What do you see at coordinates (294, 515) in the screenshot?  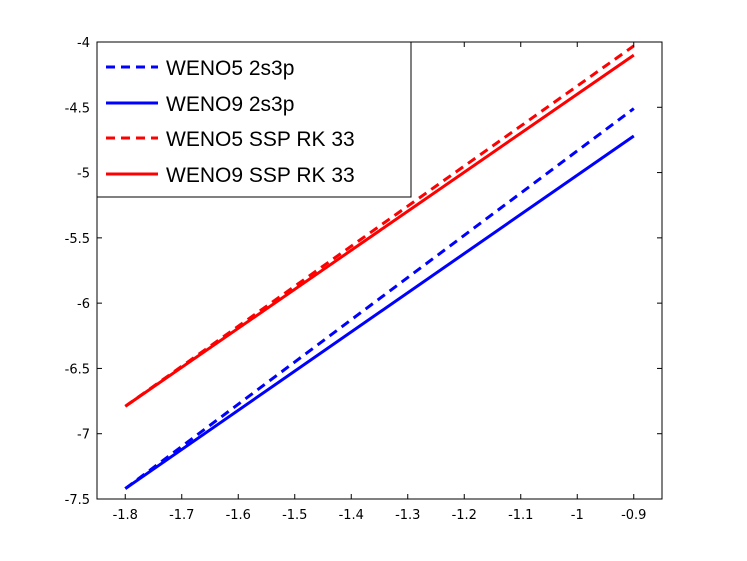 I see `x-tick-label: -1.5` at bounding box center [294, 515].